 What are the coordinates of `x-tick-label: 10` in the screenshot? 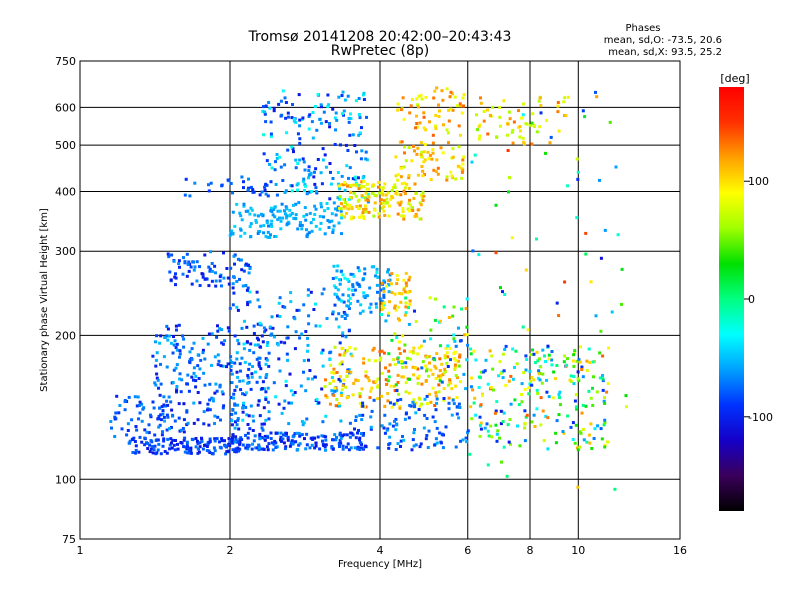 It's located at (578, 550).